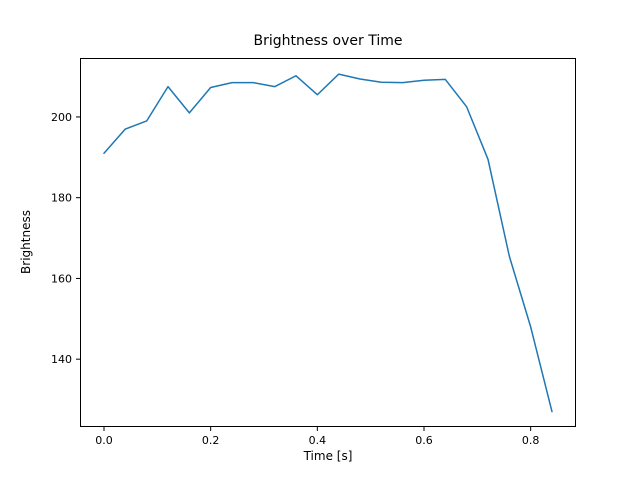  What do you see at coordinates (328, 456) in the screenshot?
I see `x-axis-label: Time [s]` at bounding box center [328, 456].